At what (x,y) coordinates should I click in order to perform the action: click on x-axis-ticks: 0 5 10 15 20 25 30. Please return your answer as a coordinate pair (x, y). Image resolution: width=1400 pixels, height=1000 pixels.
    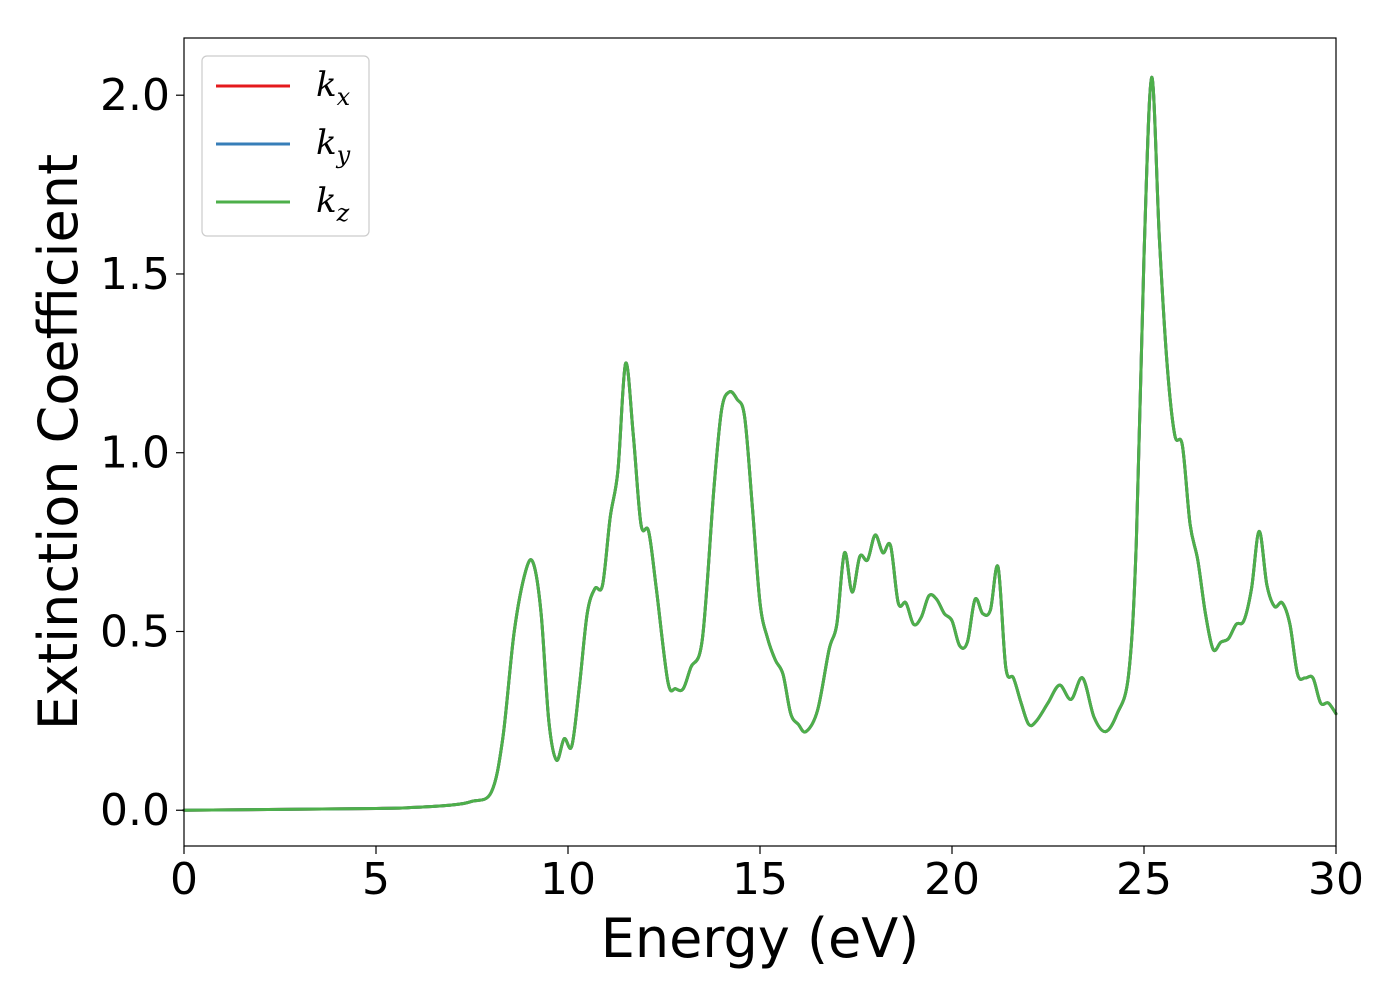
    Looking at the image, I should click on (767, 875).